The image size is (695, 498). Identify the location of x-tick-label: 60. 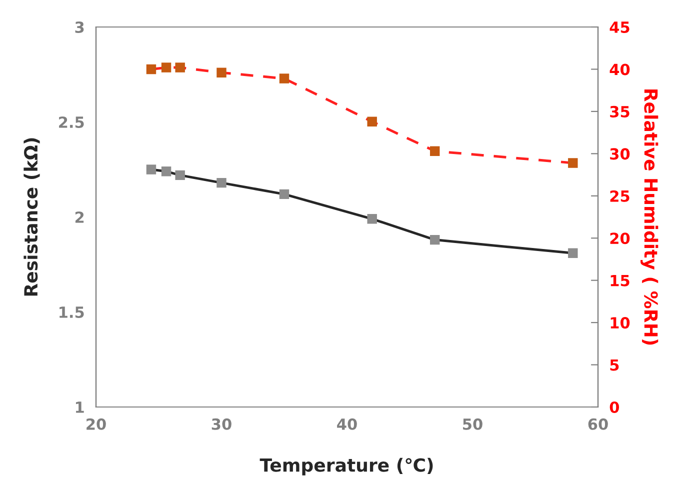
(598, 424).